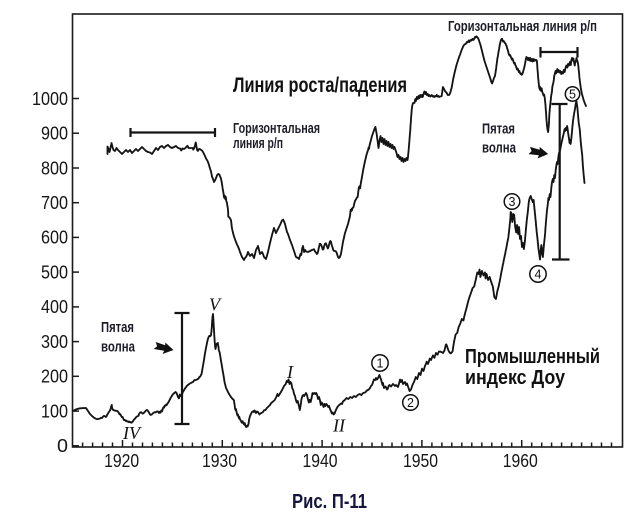  What do you see at coordinates (320, 85) in the screenshot?
I see `svg-text: Линия роста/падения` at bounding box center [320, 85].